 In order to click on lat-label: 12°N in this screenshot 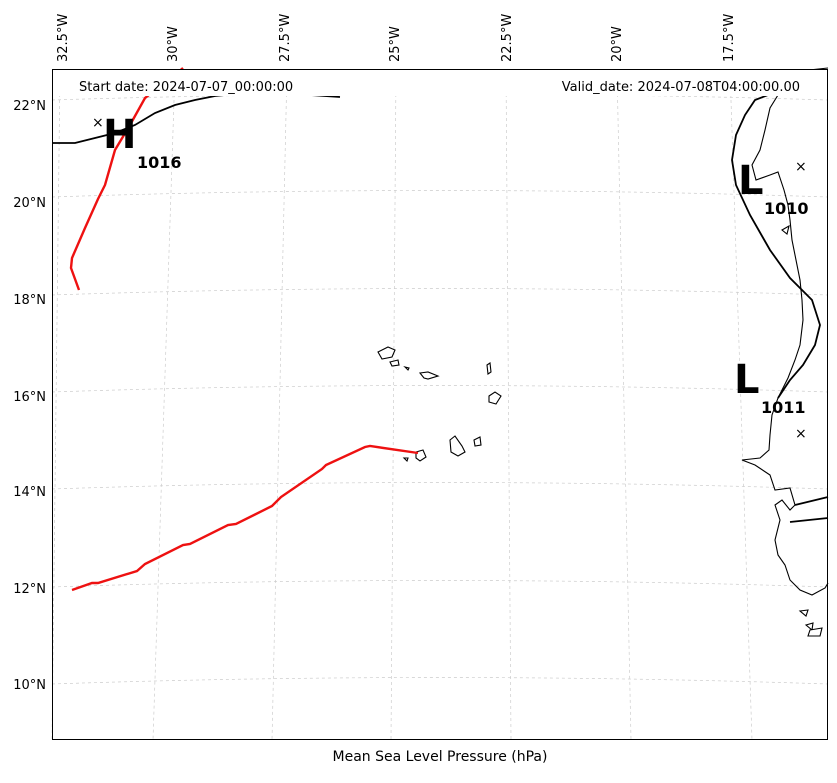, I will do `click(29, 589)`.